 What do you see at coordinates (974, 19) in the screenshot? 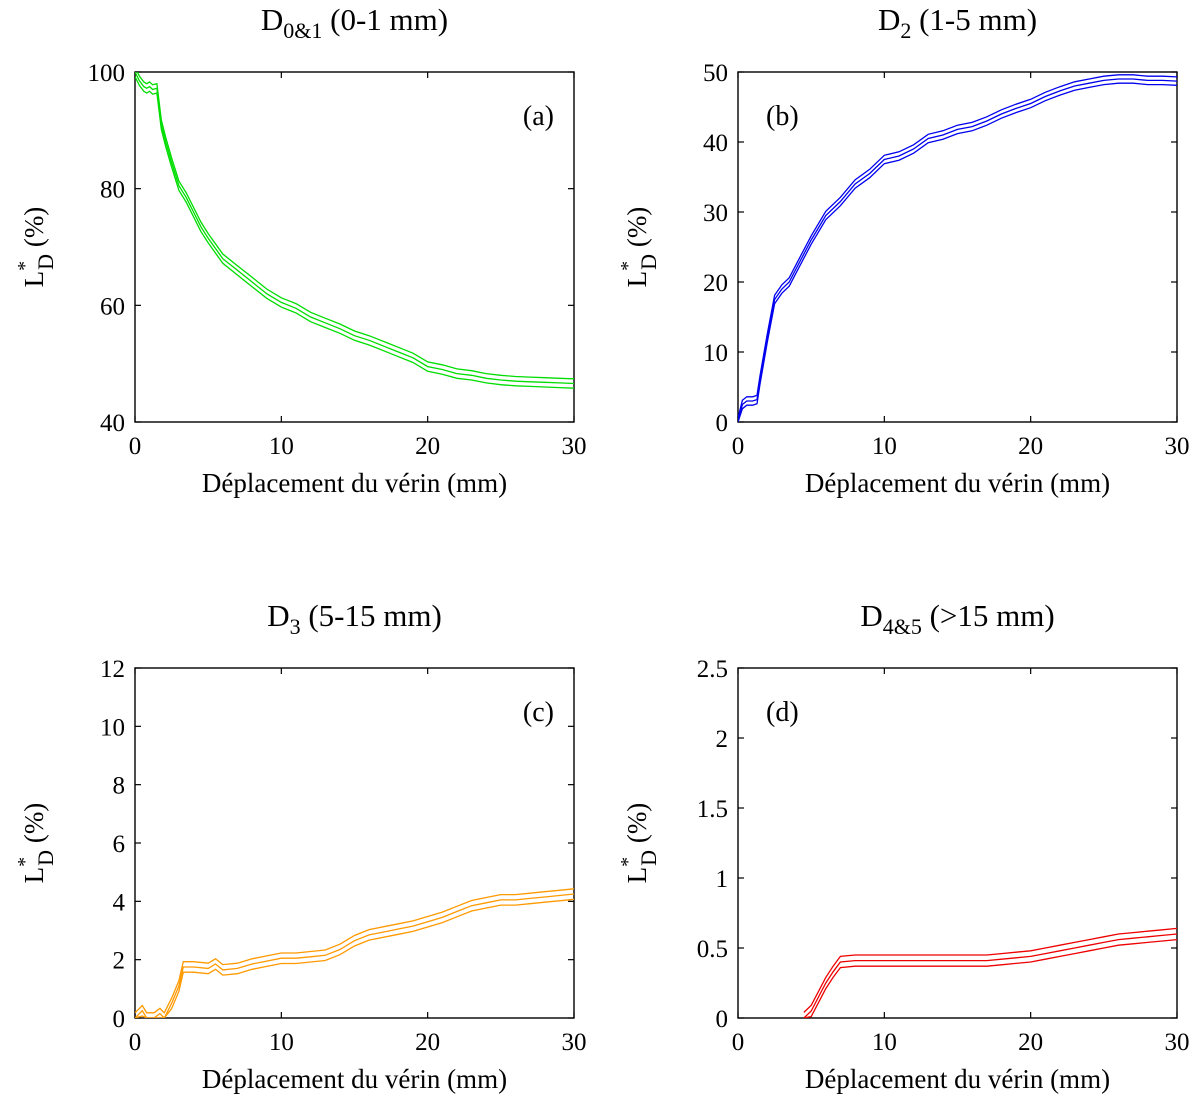
I see `chart-title-suffix: (1-5 mm)` at bounding box center [974, 19].